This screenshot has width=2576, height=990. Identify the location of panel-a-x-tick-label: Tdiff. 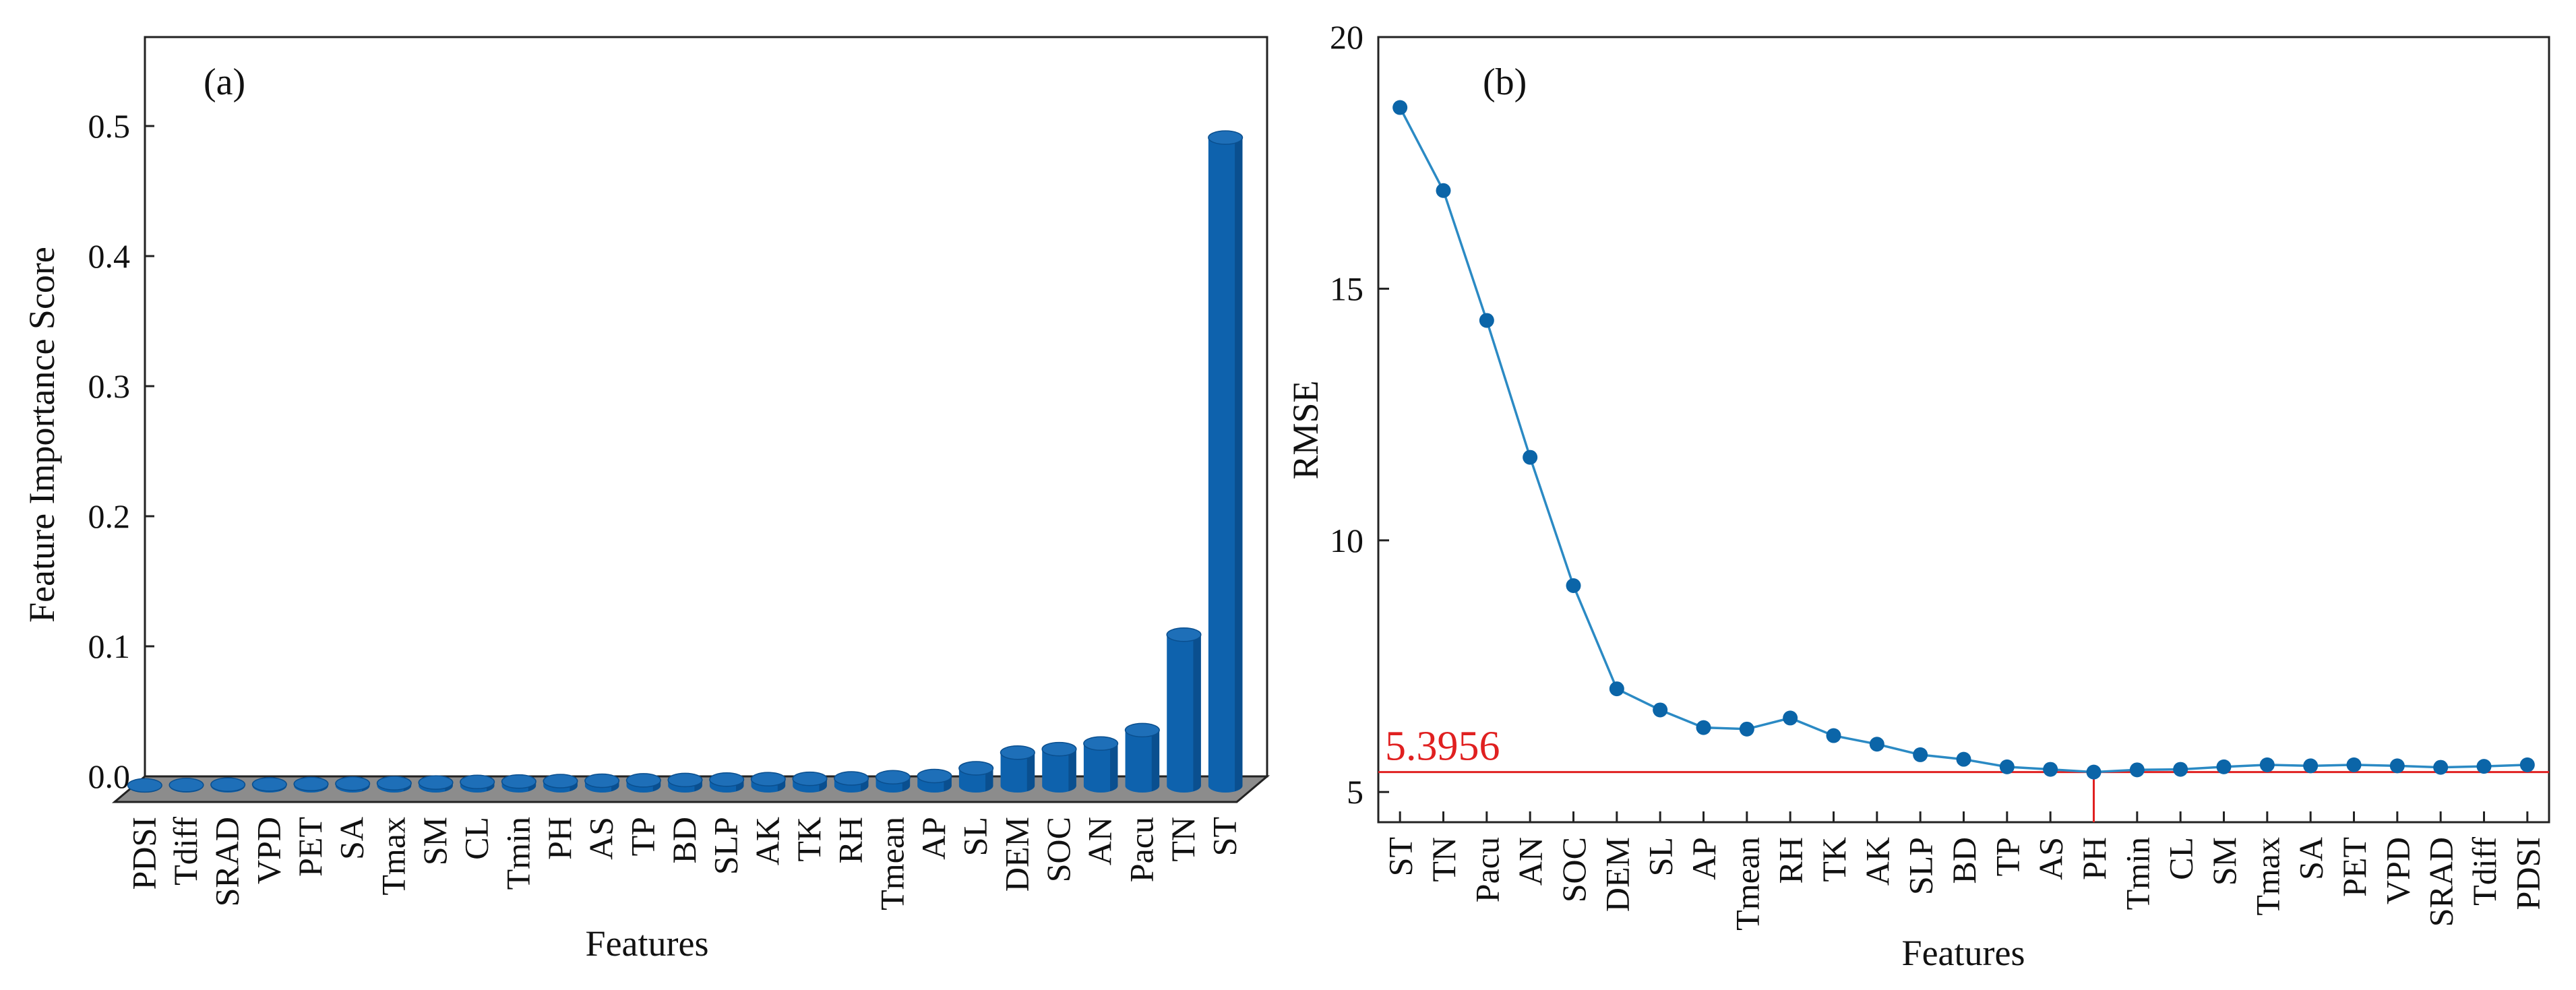
(185, 851).